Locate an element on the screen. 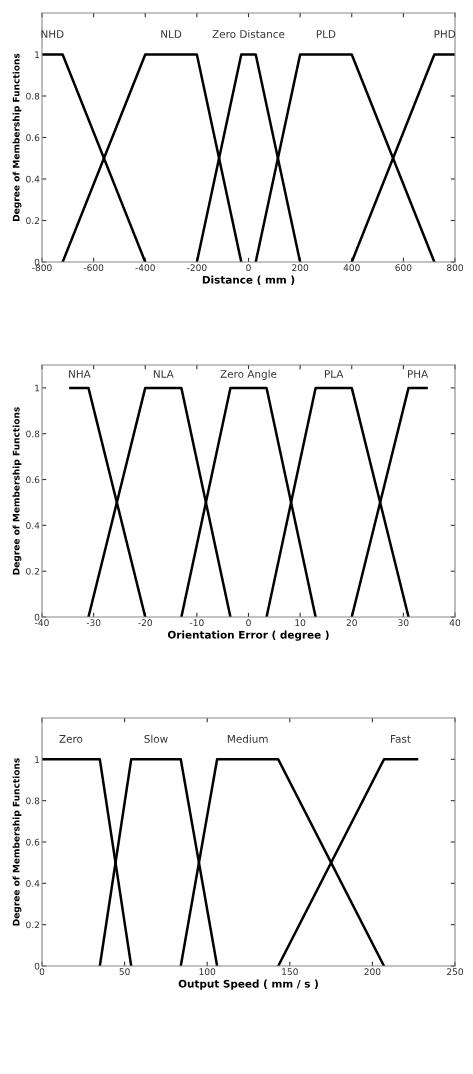 The height and width of the screenshot is (1074, 473). x-tick-label: -10 is located at coordinates (196, 623).